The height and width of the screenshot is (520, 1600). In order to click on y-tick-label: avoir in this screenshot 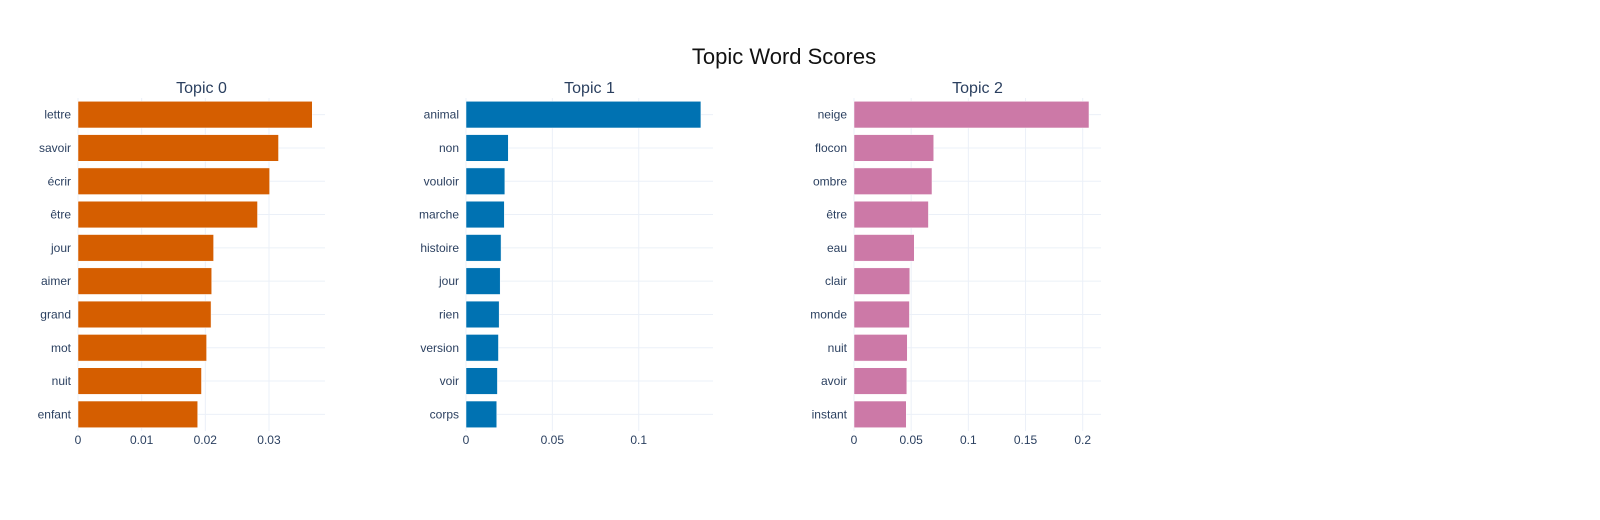, I will do `click(834, 381)`.